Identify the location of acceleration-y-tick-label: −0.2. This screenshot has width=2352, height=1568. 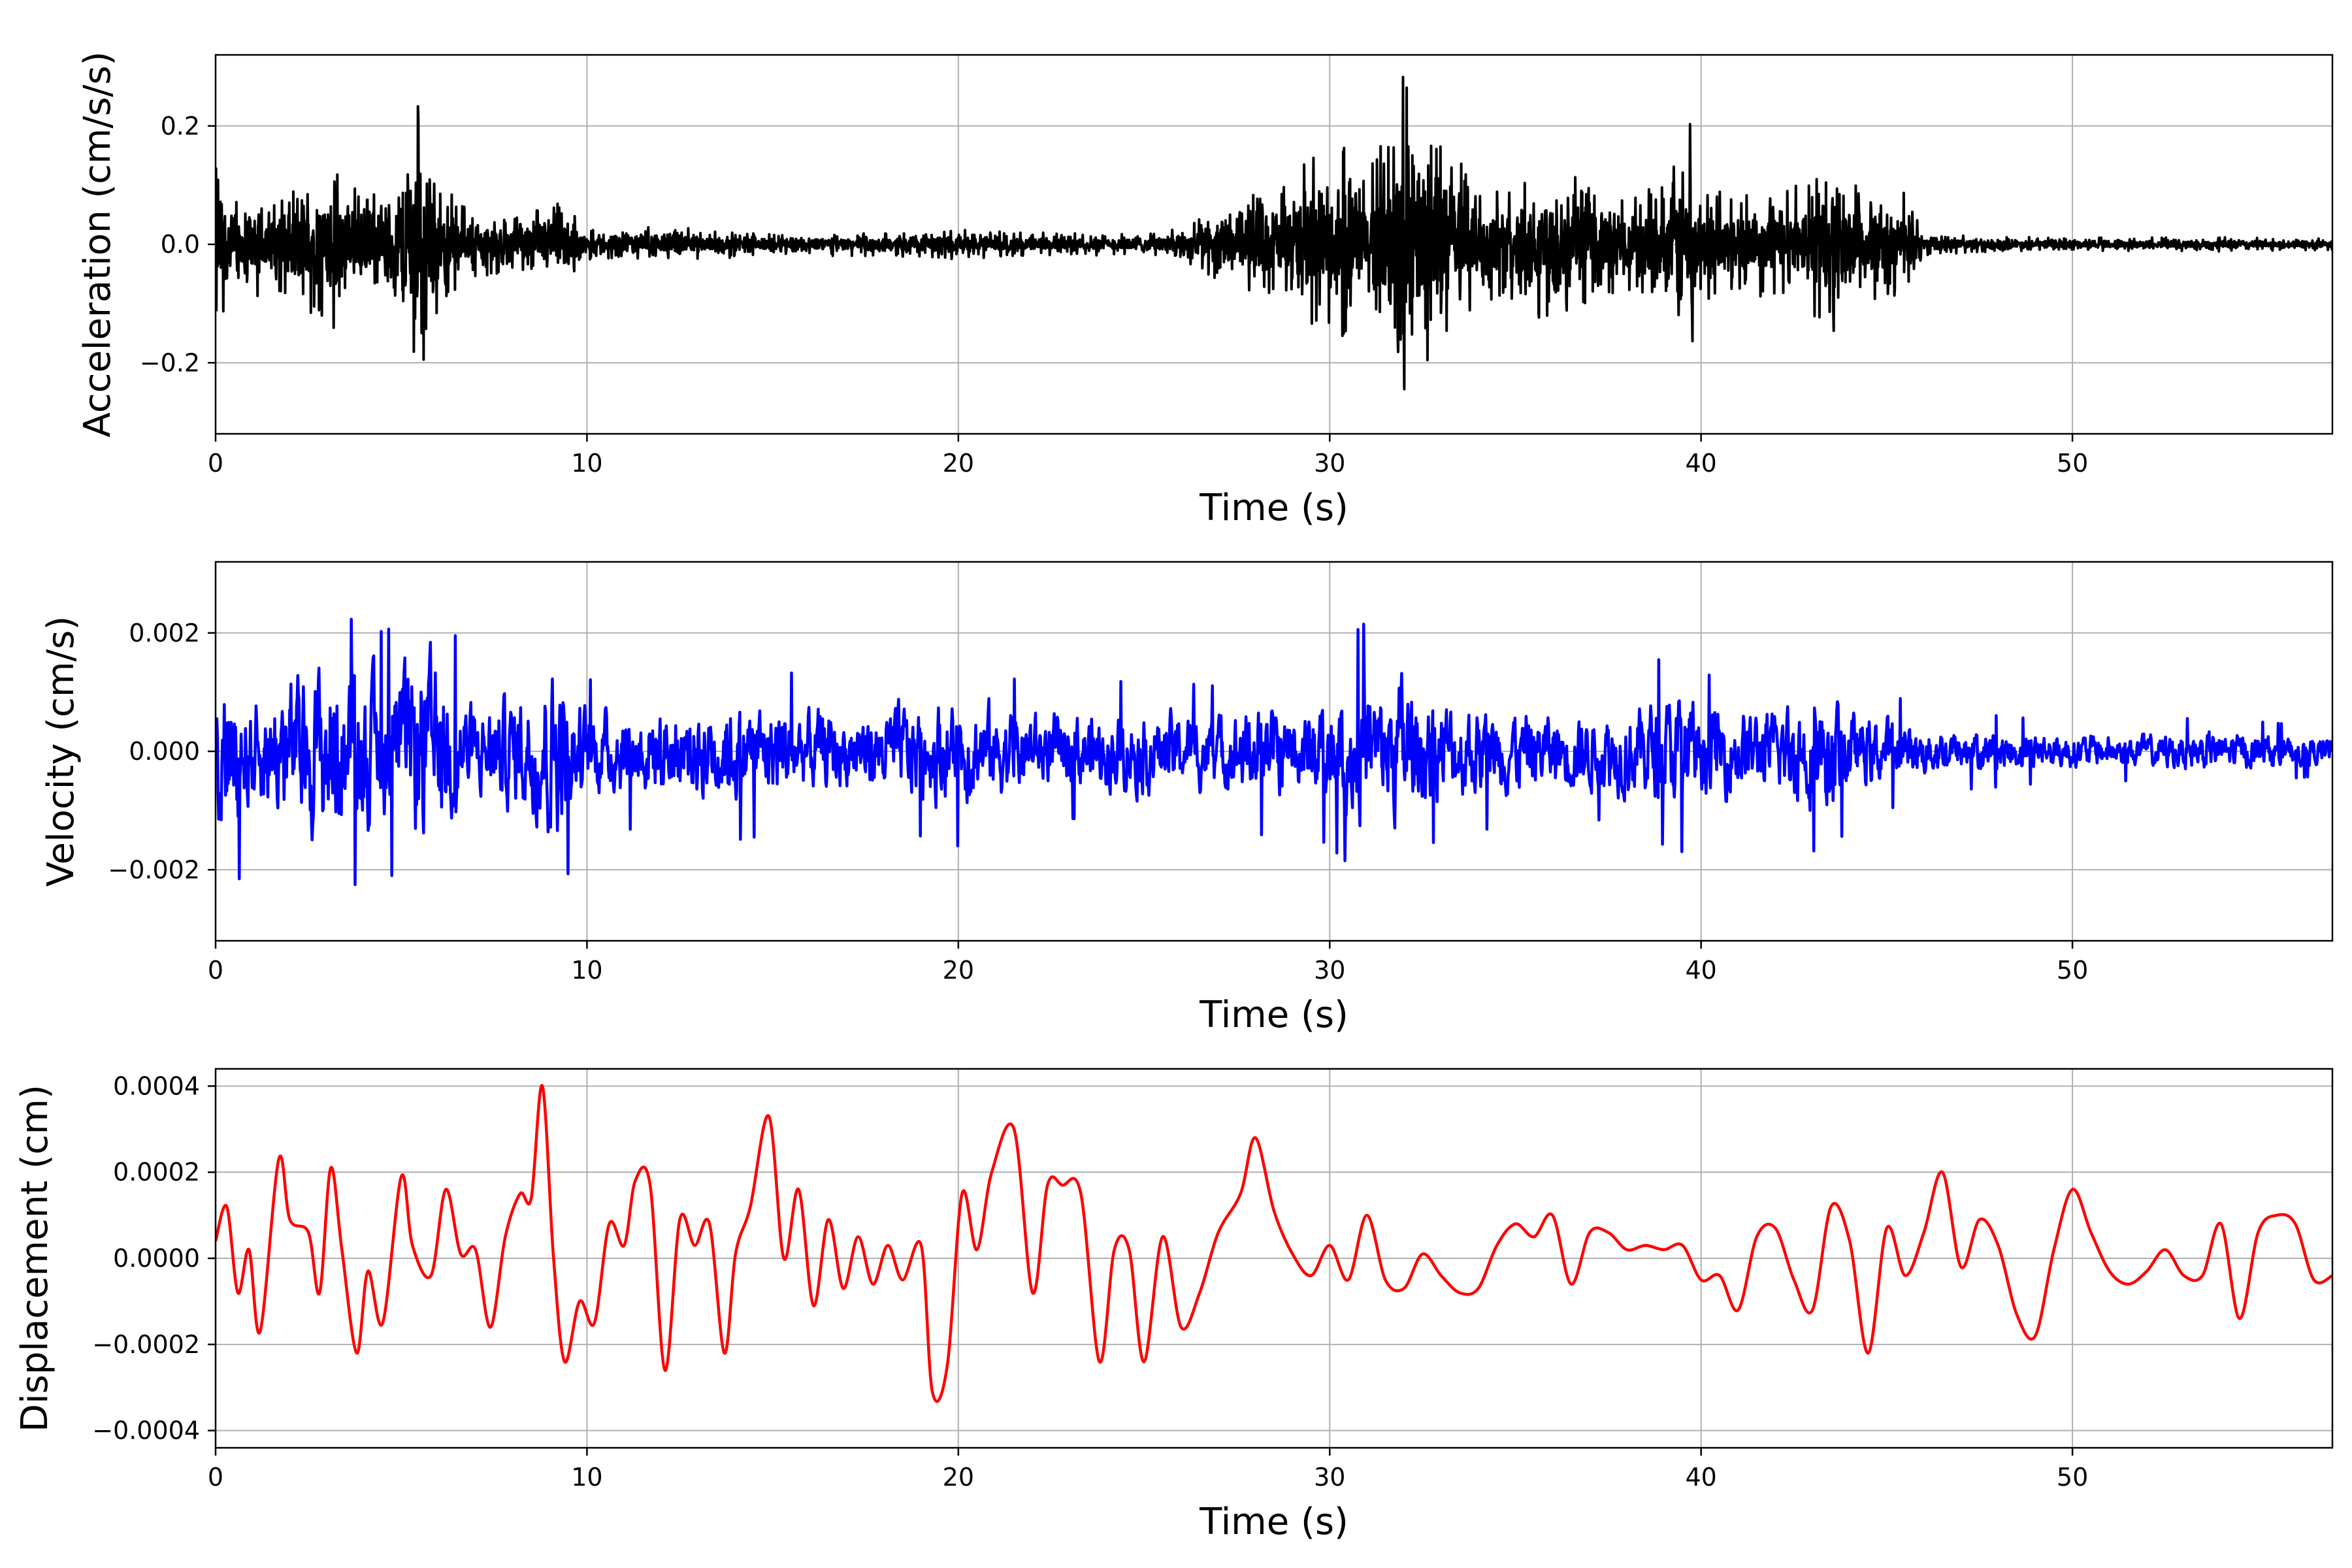
(170, 362).